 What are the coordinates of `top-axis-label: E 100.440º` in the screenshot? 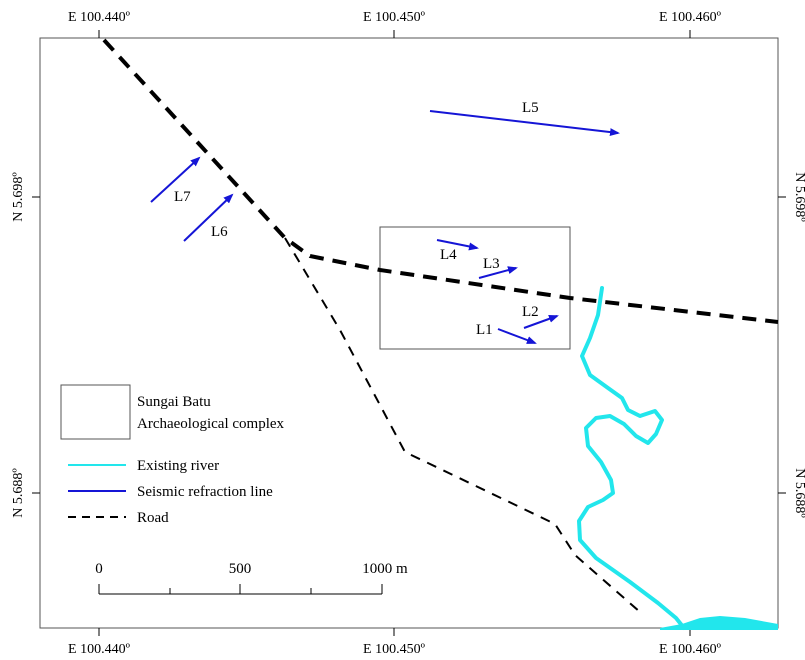 It's located at (99, 17).